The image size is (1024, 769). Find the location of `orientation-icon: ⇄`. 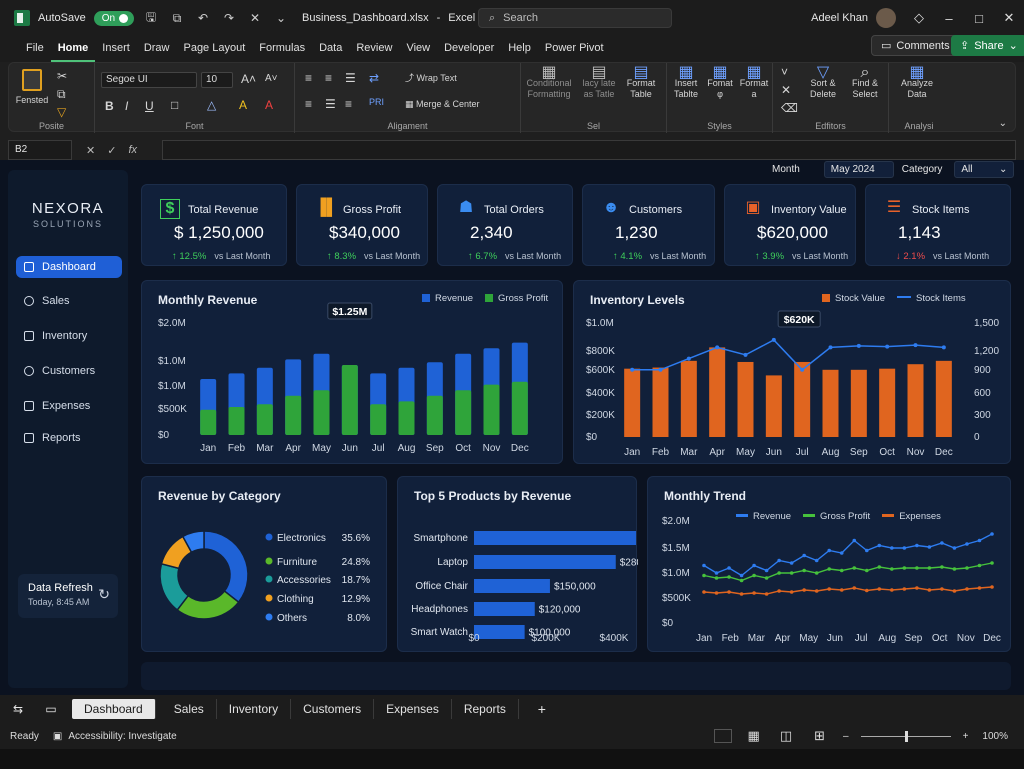

orientation-icon: ⇄ is located at coordinates (374, 78).